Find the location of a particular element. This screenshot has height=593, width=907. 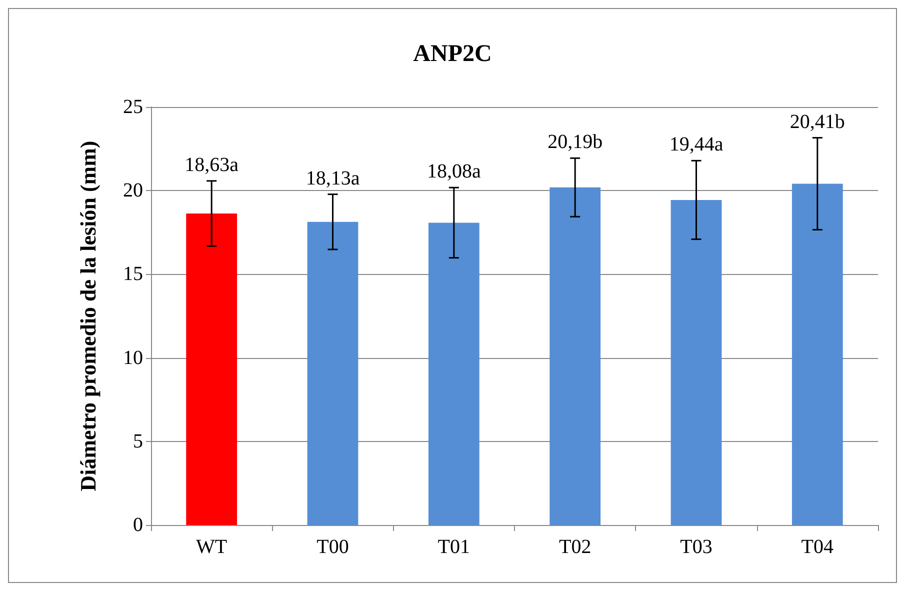

y-tick-label: 10 is located at coordinates (133, 357).